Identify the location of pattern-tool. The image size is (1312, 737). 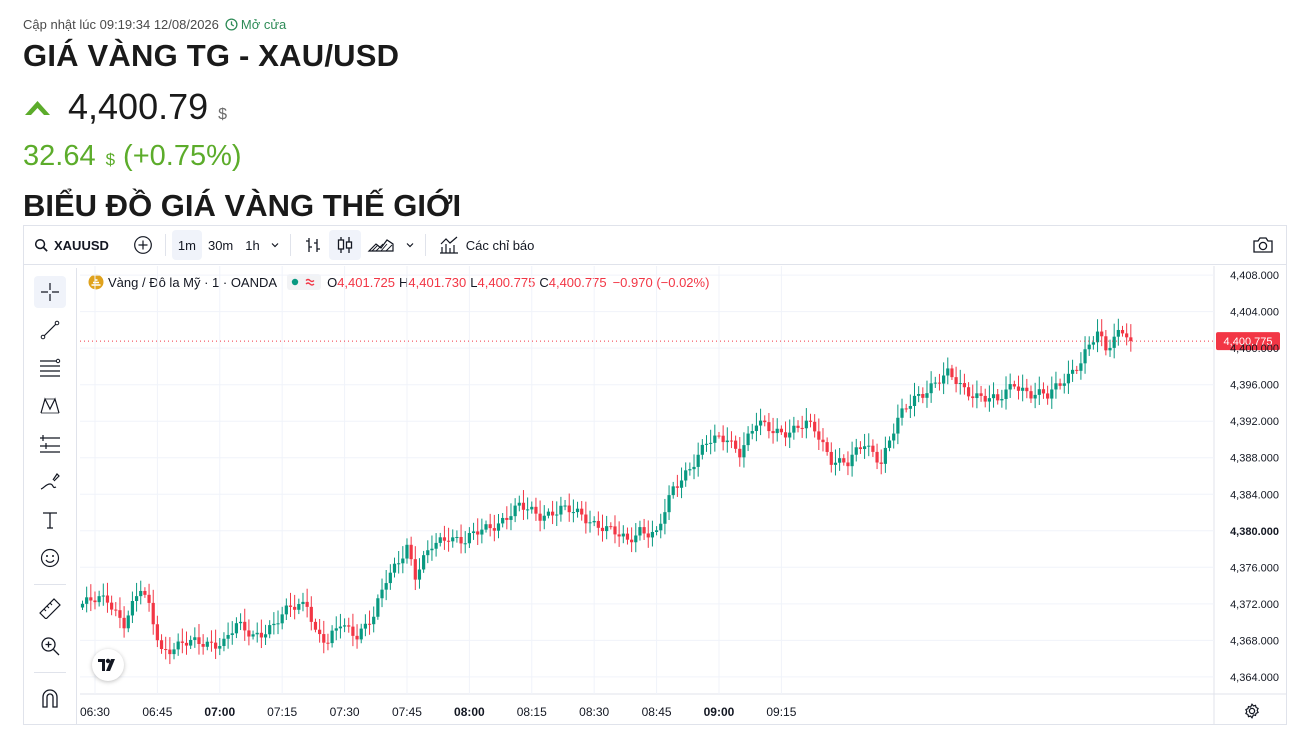
(50, 406).